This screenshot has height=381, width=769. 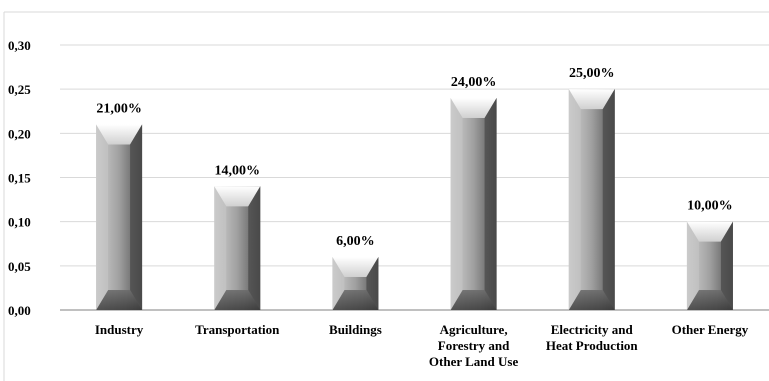 I want to click on category-label-line: Forestry and, so click(x=474, y=345).